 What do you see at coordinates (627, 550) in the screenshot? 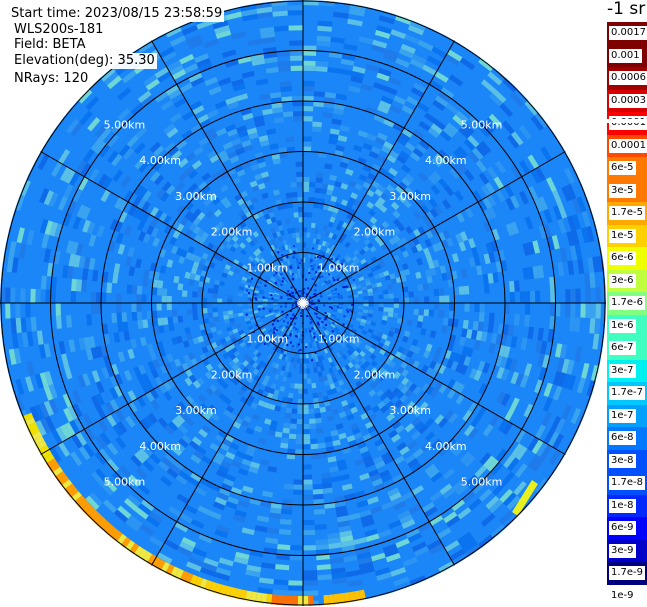
I see `colorbar-cell: 3e-9` at bounding box center [627, 550].